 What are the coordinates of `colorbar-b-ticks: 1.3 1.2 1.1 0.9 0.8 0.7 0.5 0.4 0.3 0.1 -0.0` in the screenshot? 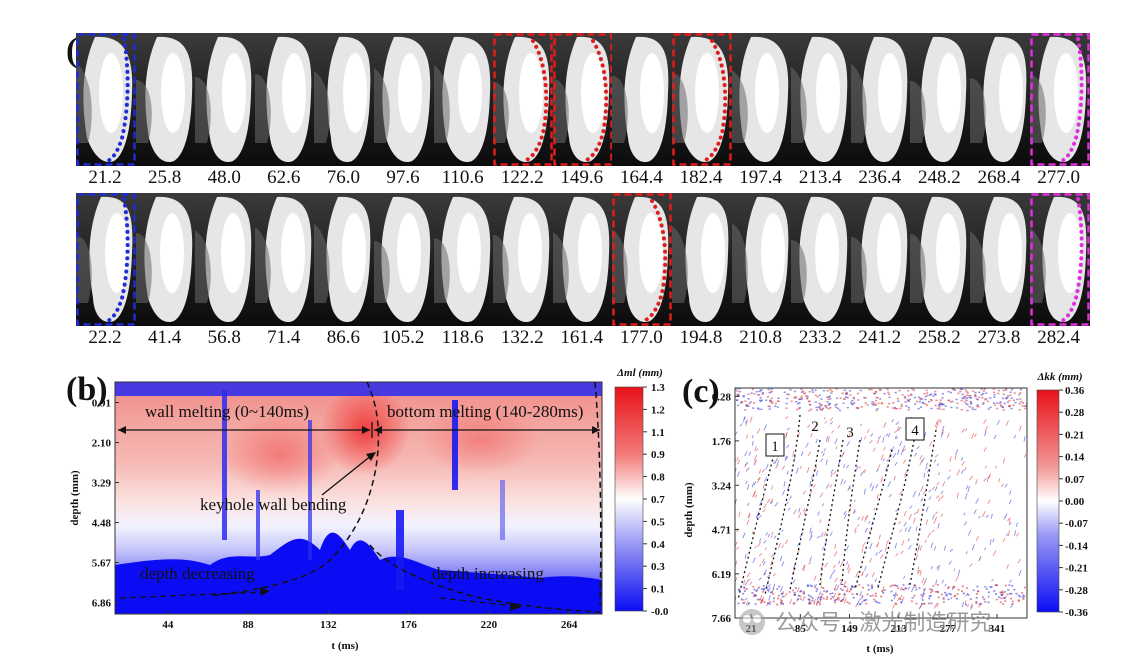 It's located at (656, 500).